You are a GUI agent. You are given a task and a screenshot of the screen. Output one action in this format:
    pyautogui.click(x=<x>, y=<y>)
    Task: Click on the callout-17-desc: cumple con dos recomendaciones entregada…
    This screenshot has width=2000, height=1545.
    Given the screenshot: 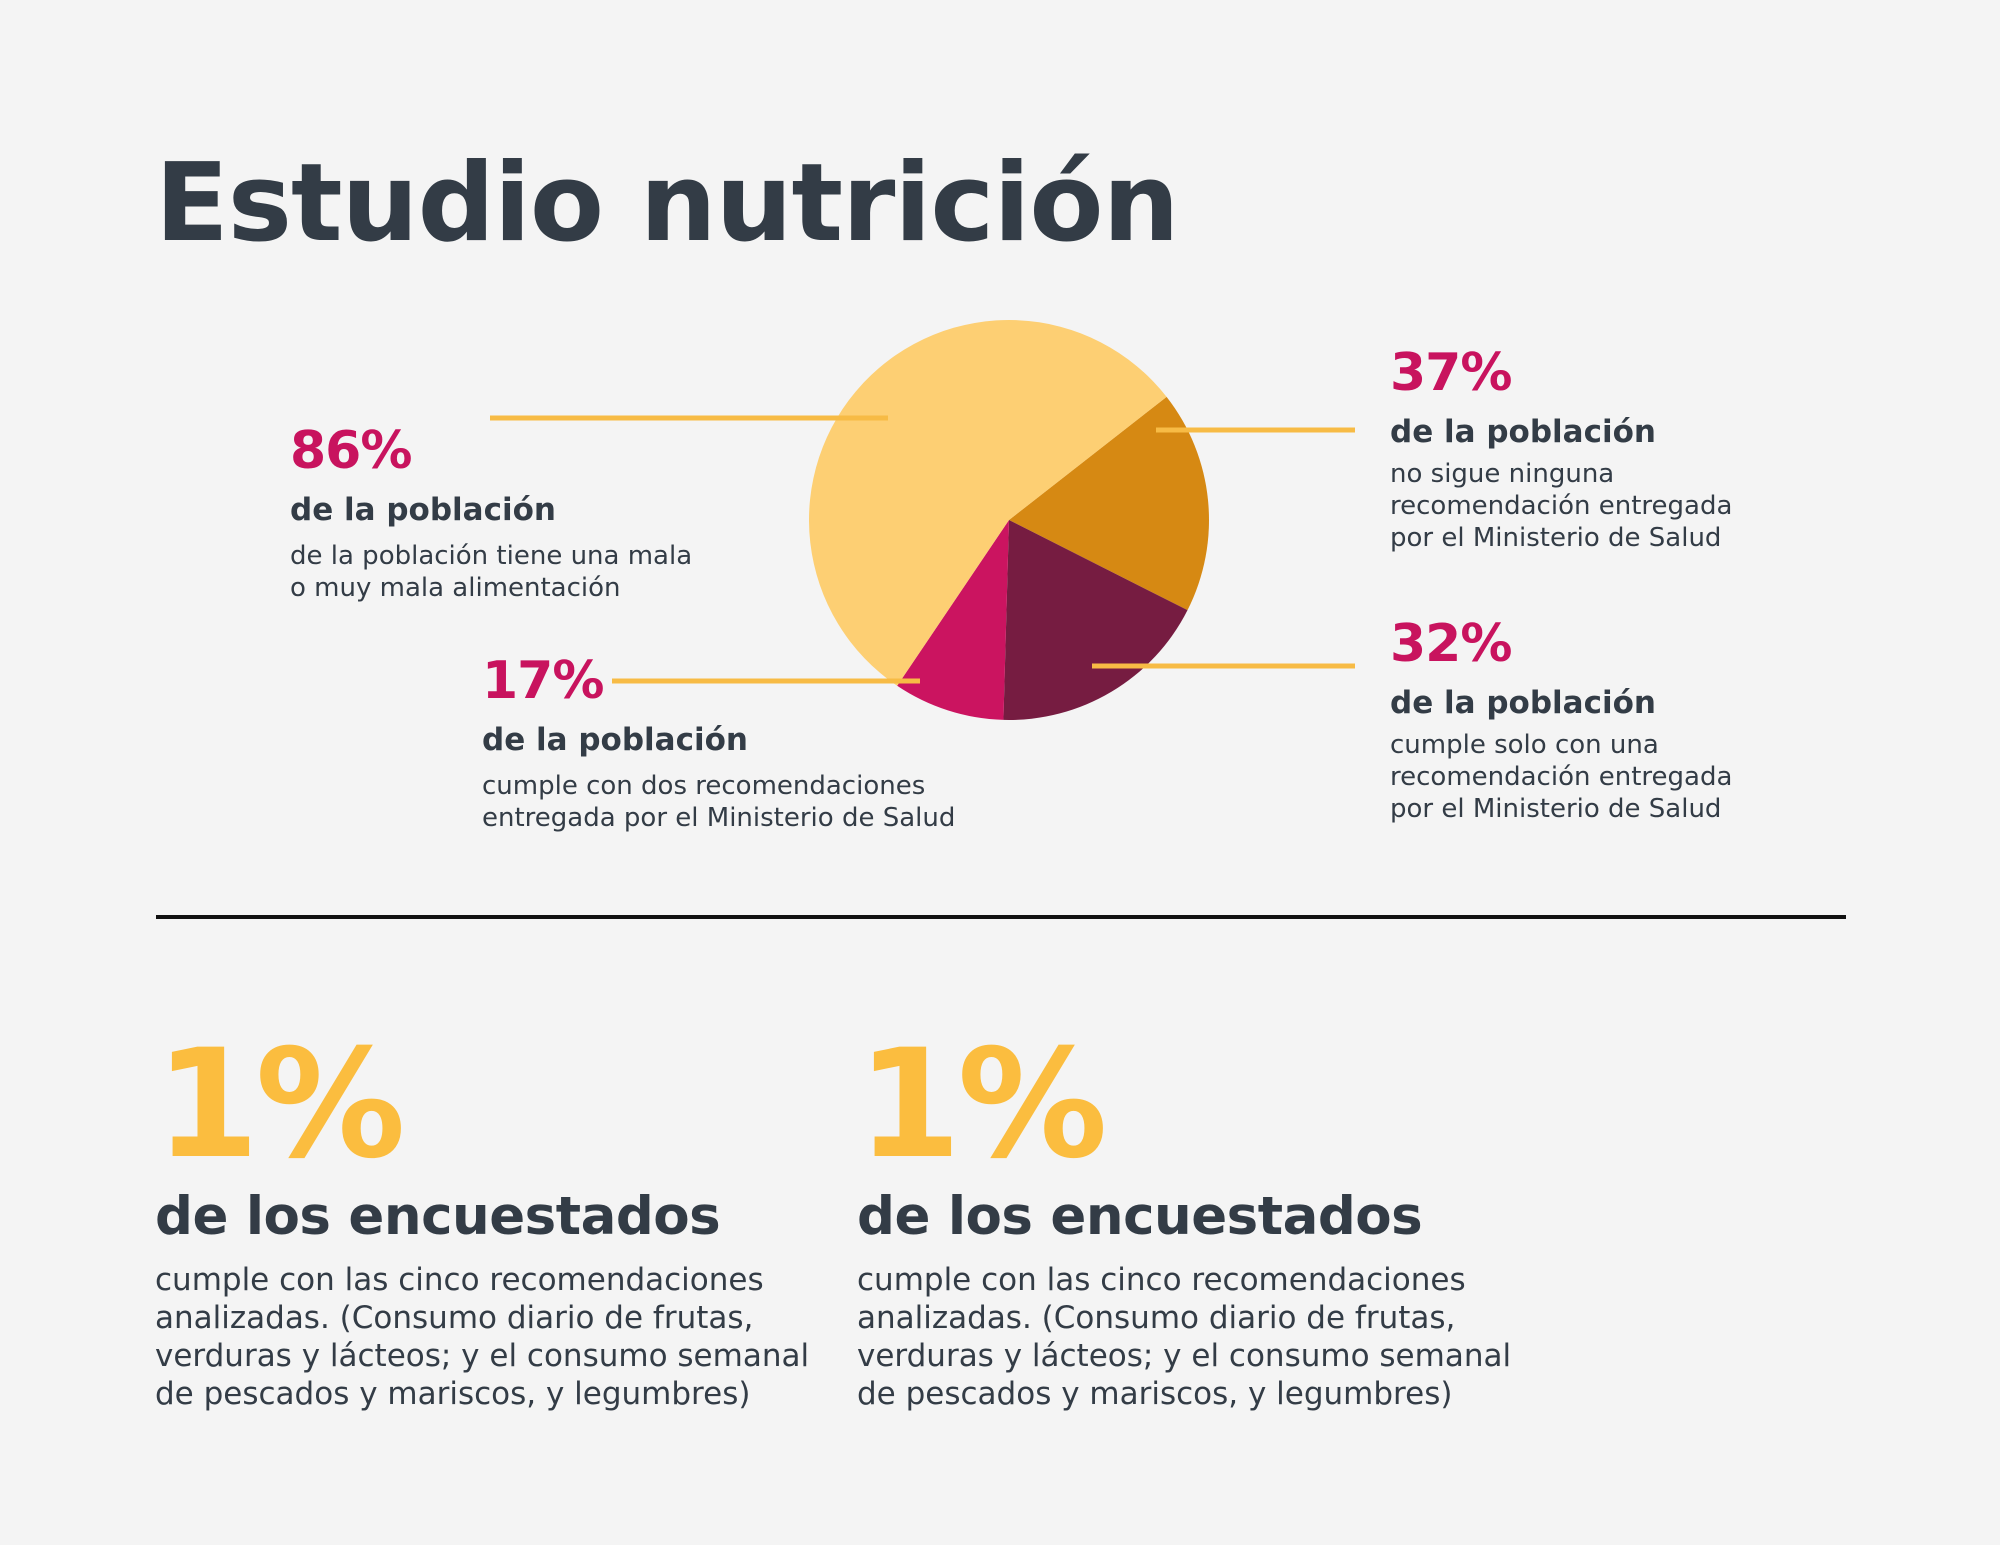 What is the action you would take?
    pyautogui.click(x=719, y=802)
    